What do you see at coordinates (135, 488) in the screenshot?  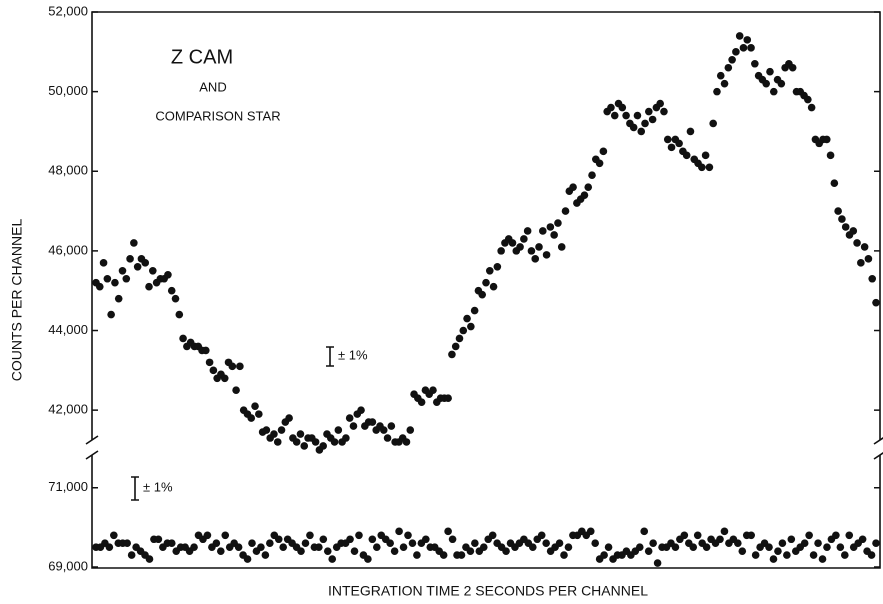 I see `error-bar` at bounding box center [135, 488].